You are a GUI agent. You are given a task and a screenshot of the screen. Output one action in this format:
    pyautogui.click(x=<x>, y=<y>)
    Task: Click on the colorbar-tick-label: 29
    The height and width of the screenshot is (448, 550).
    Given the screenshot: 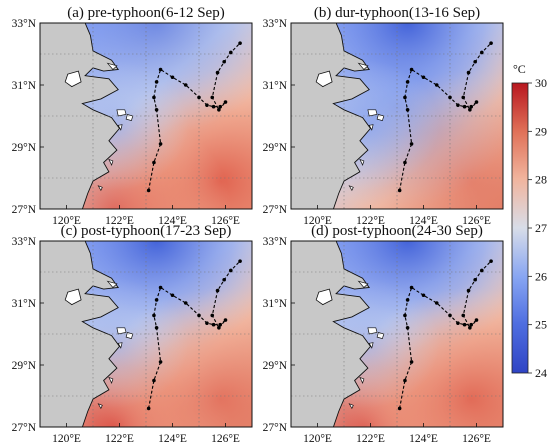 What is the action you would take?
    pyautogui.click(x=541, y=131)
    